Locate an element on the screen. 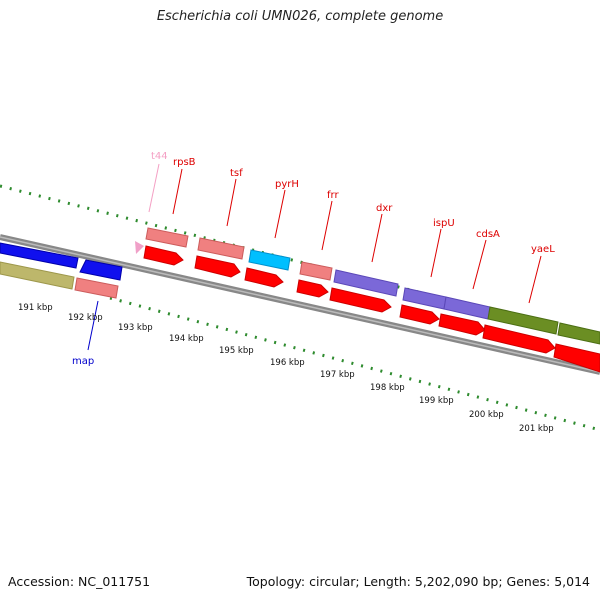 The width and height of the screenshot is (600, 600). dxr-cds is located at coordinates (360, 300).